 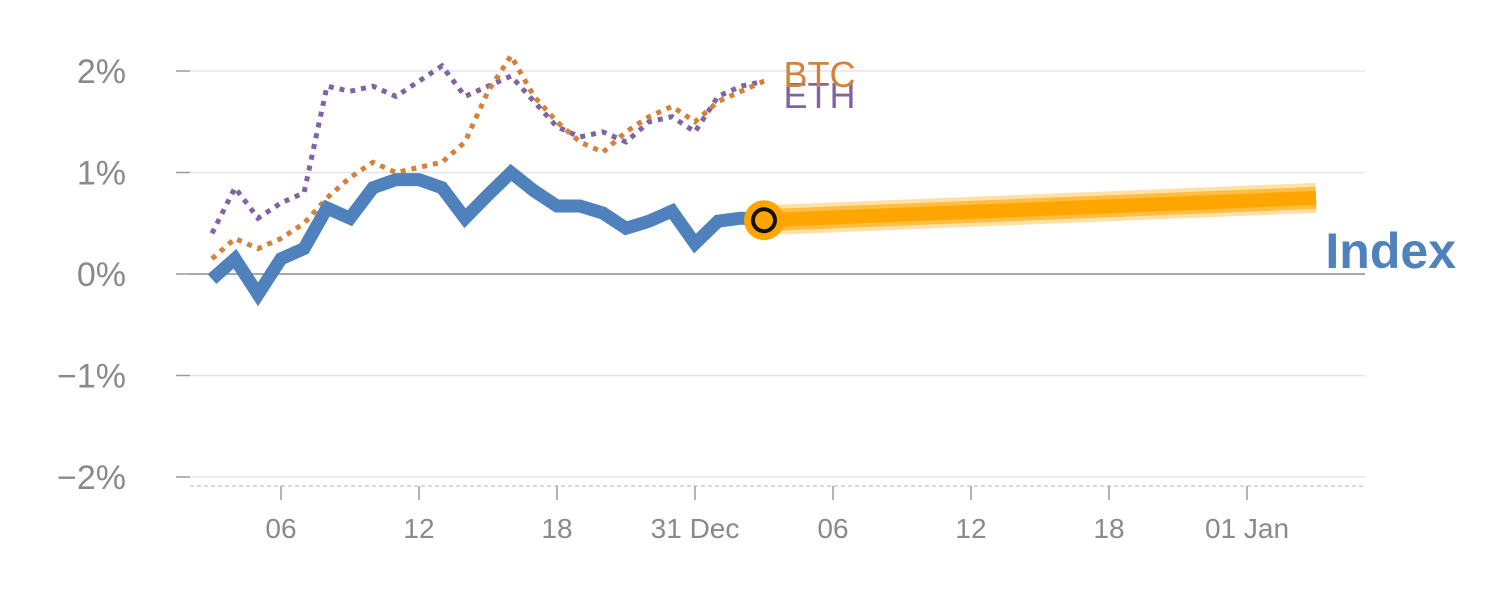 What do you see at coordinates (820, 95) in the screenshot?
I see `series-label-eth: ETH` at bounding box center [820, 95].